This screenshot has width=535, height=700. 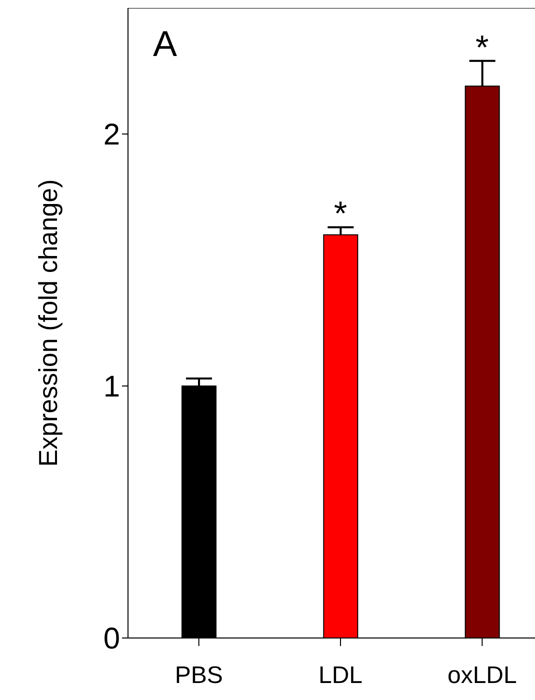 I want to click on x-tick-label: oxLDL, so click(x=482, y=676).